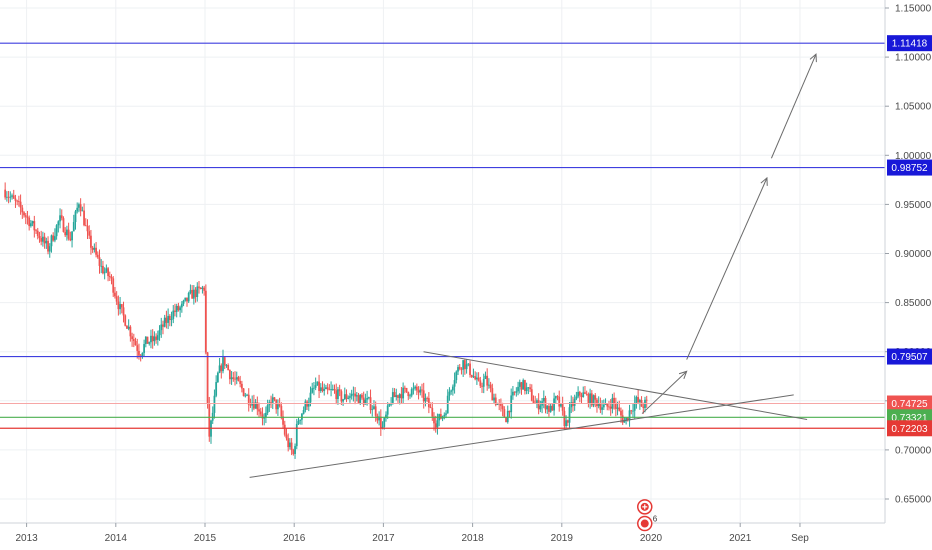 The image size is (932, 550). I want to click on event-icon: 6, so click(648, 523).